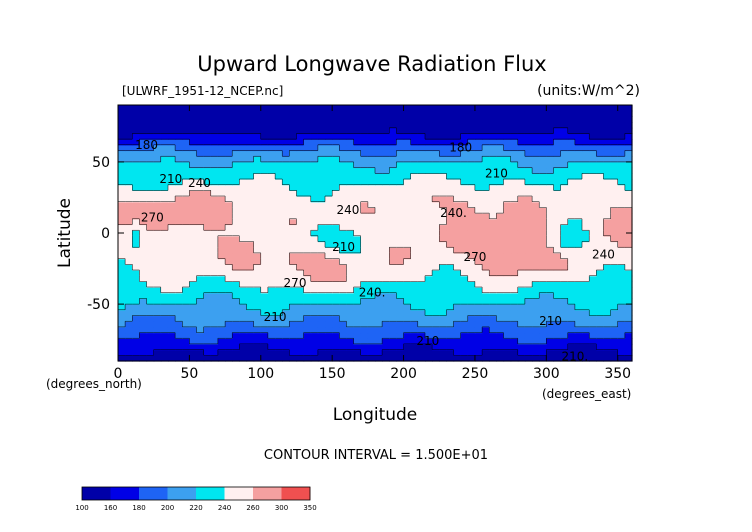 The image size is (752, 532). What do you see at coordinates (453, 213) in the screenshot?
I see `contour-label: 240.` at bounding box center [453, 213].